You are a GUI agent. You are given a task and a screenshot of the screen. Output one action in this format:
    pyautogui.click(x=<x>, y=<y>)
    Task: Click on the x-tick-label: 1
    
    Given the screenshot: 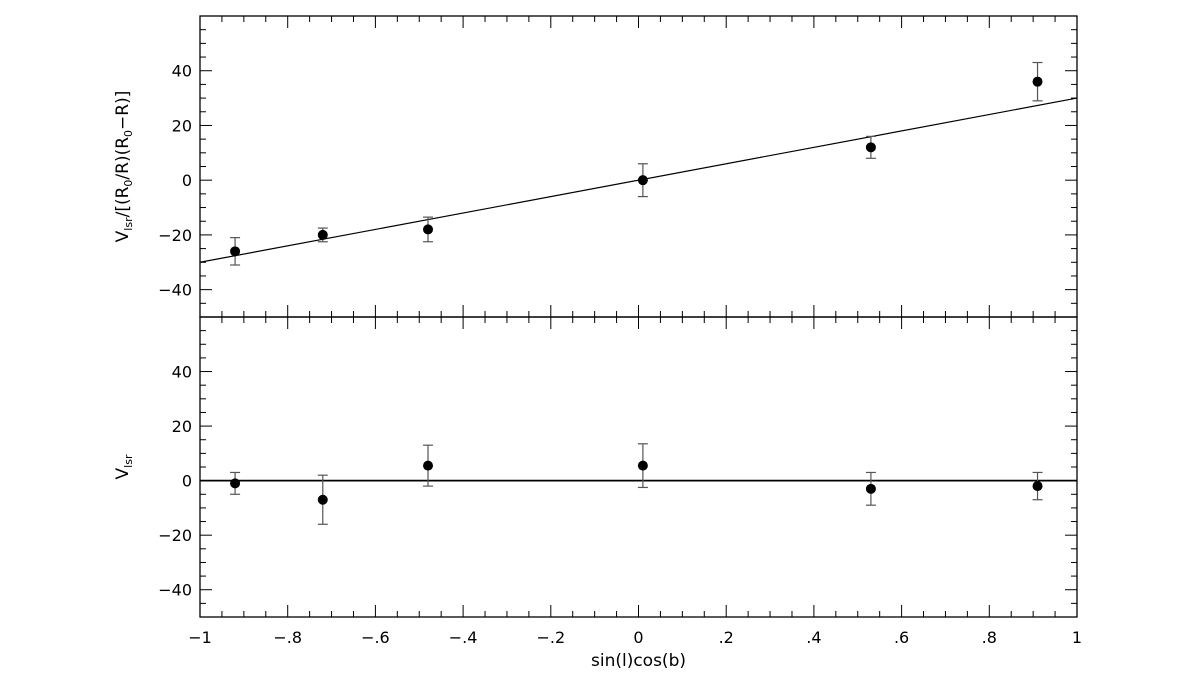 What is the action you would take?
    pyautogui.click(x=1077, y=637)
    